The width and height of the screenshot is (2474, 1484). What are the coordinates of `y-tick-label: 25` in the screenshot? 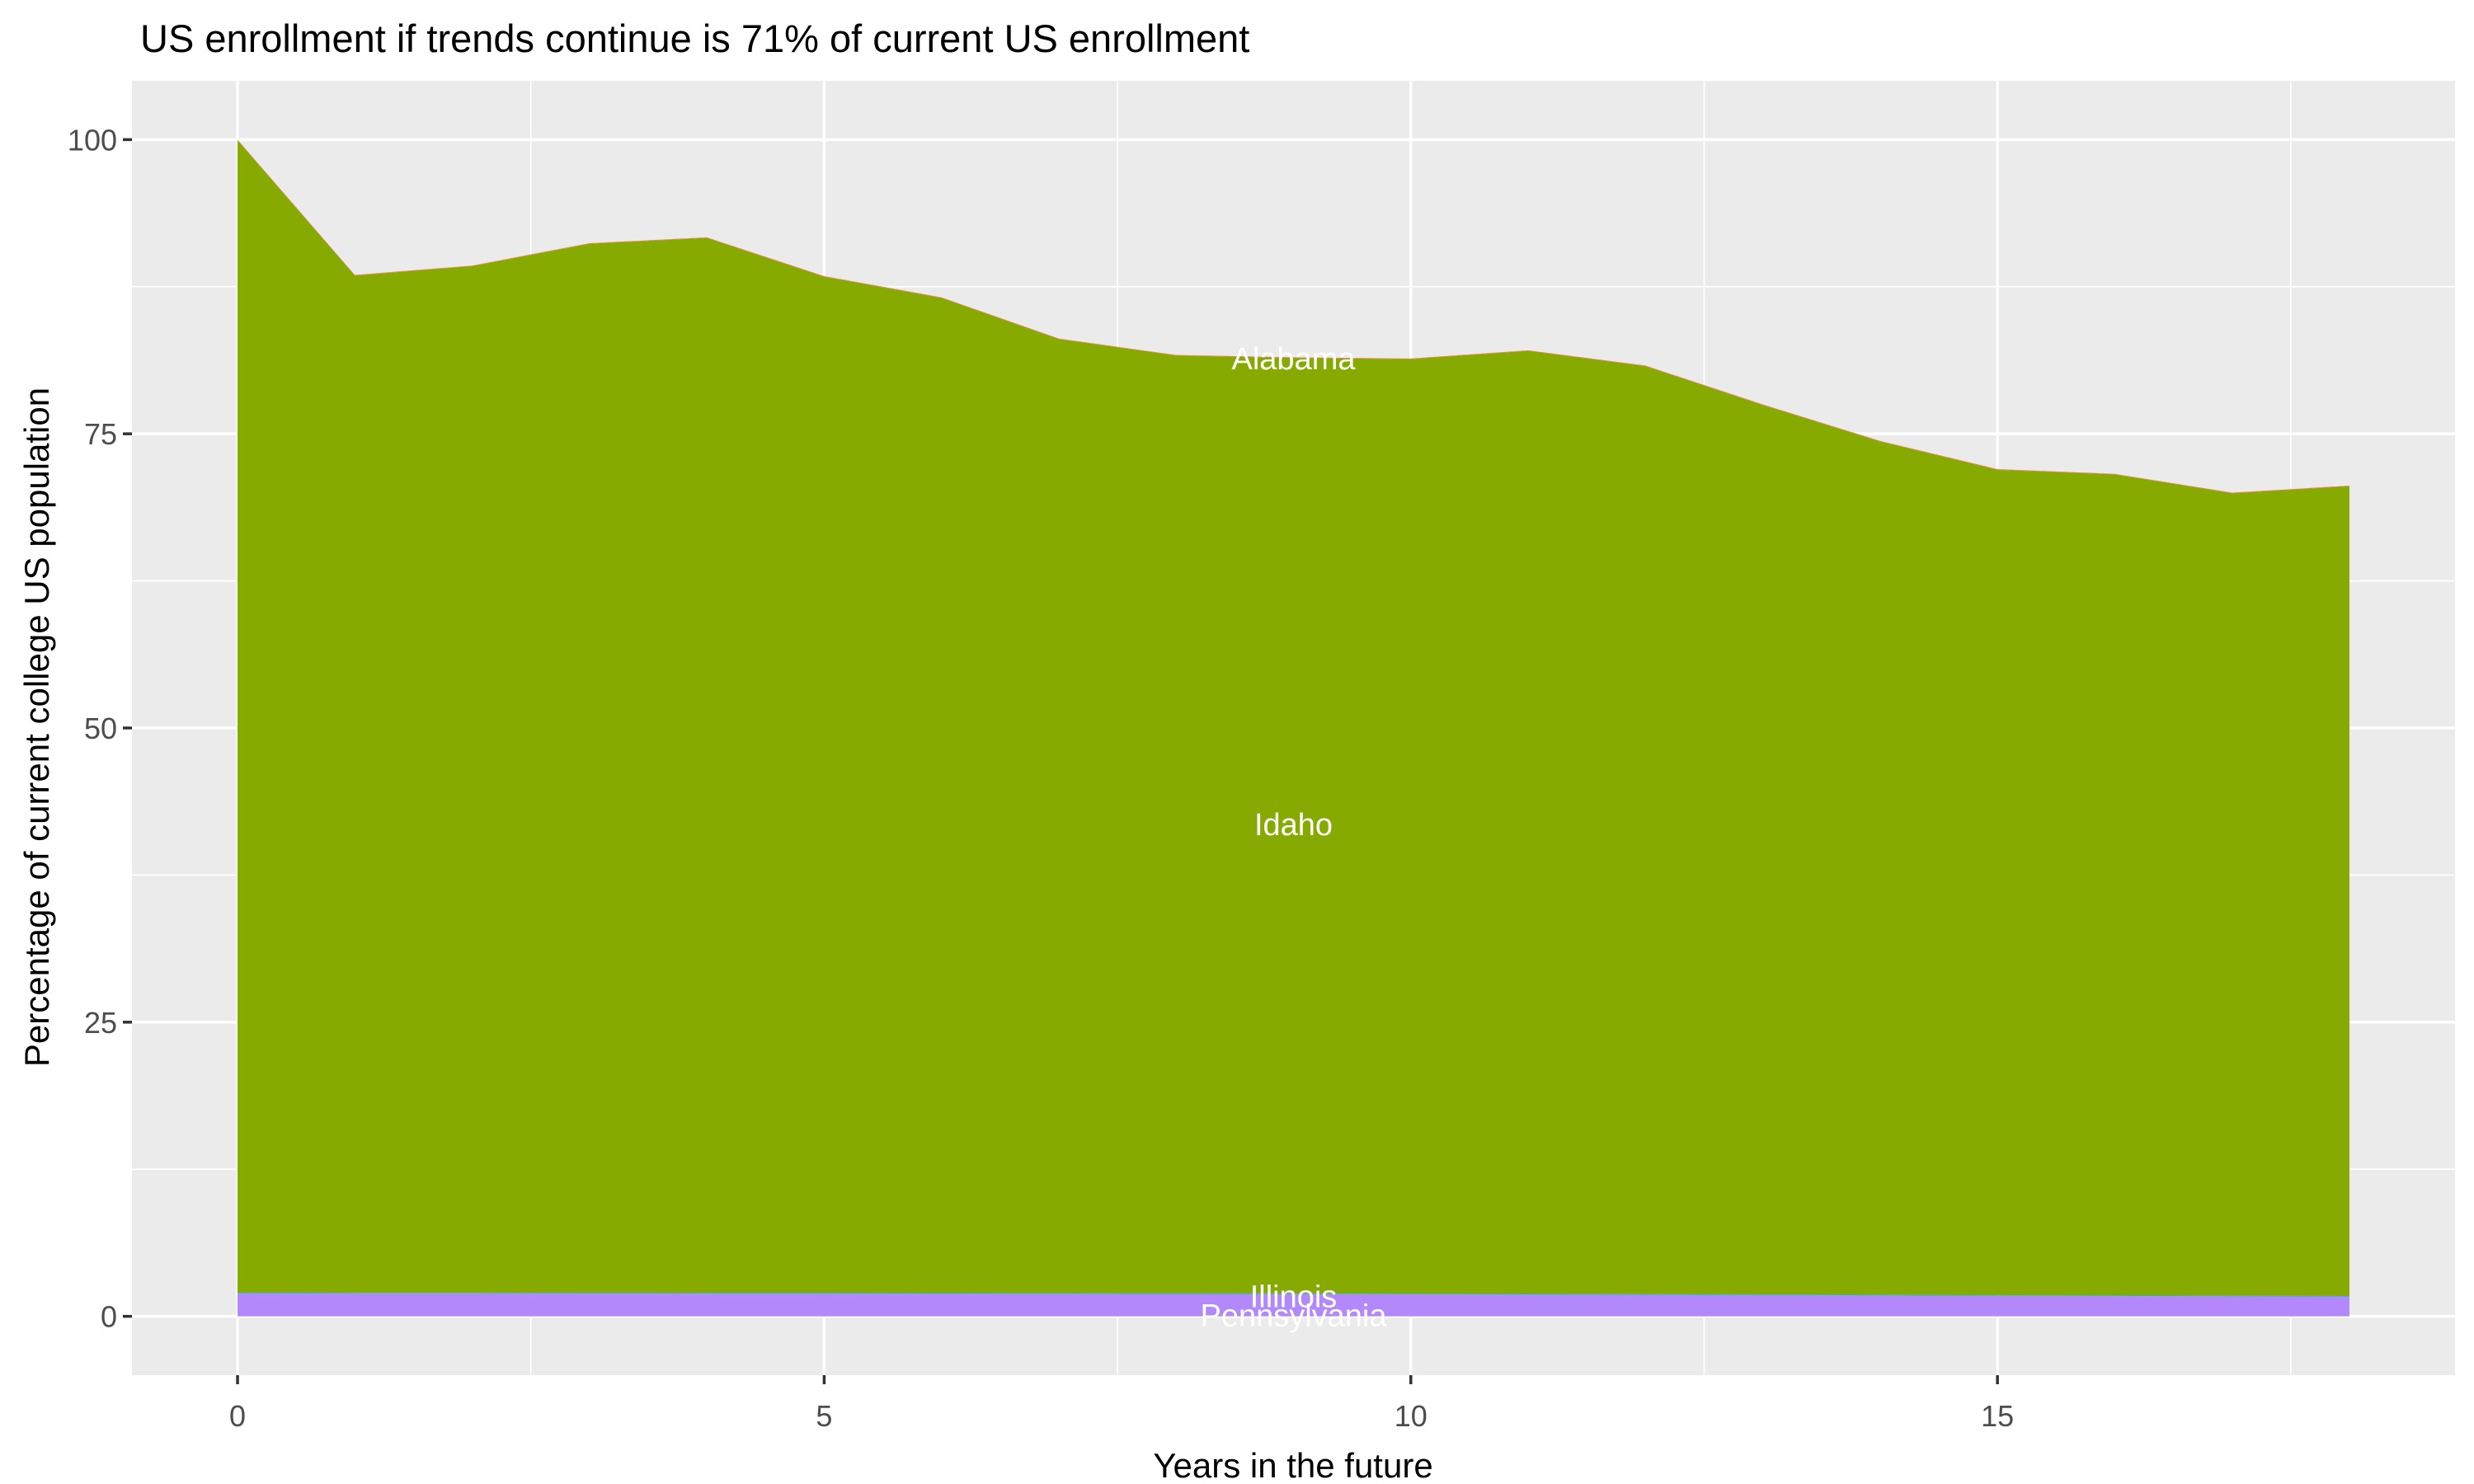 It's located at (100, 1023).